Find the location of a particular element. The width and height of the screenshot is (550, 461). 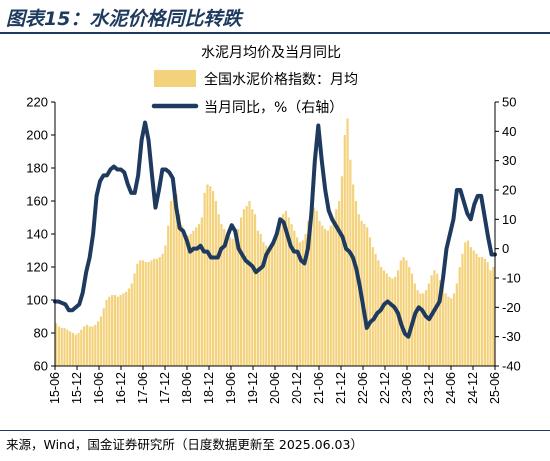

x-tick-label: 18-12 is located at coordinates (209, 388).